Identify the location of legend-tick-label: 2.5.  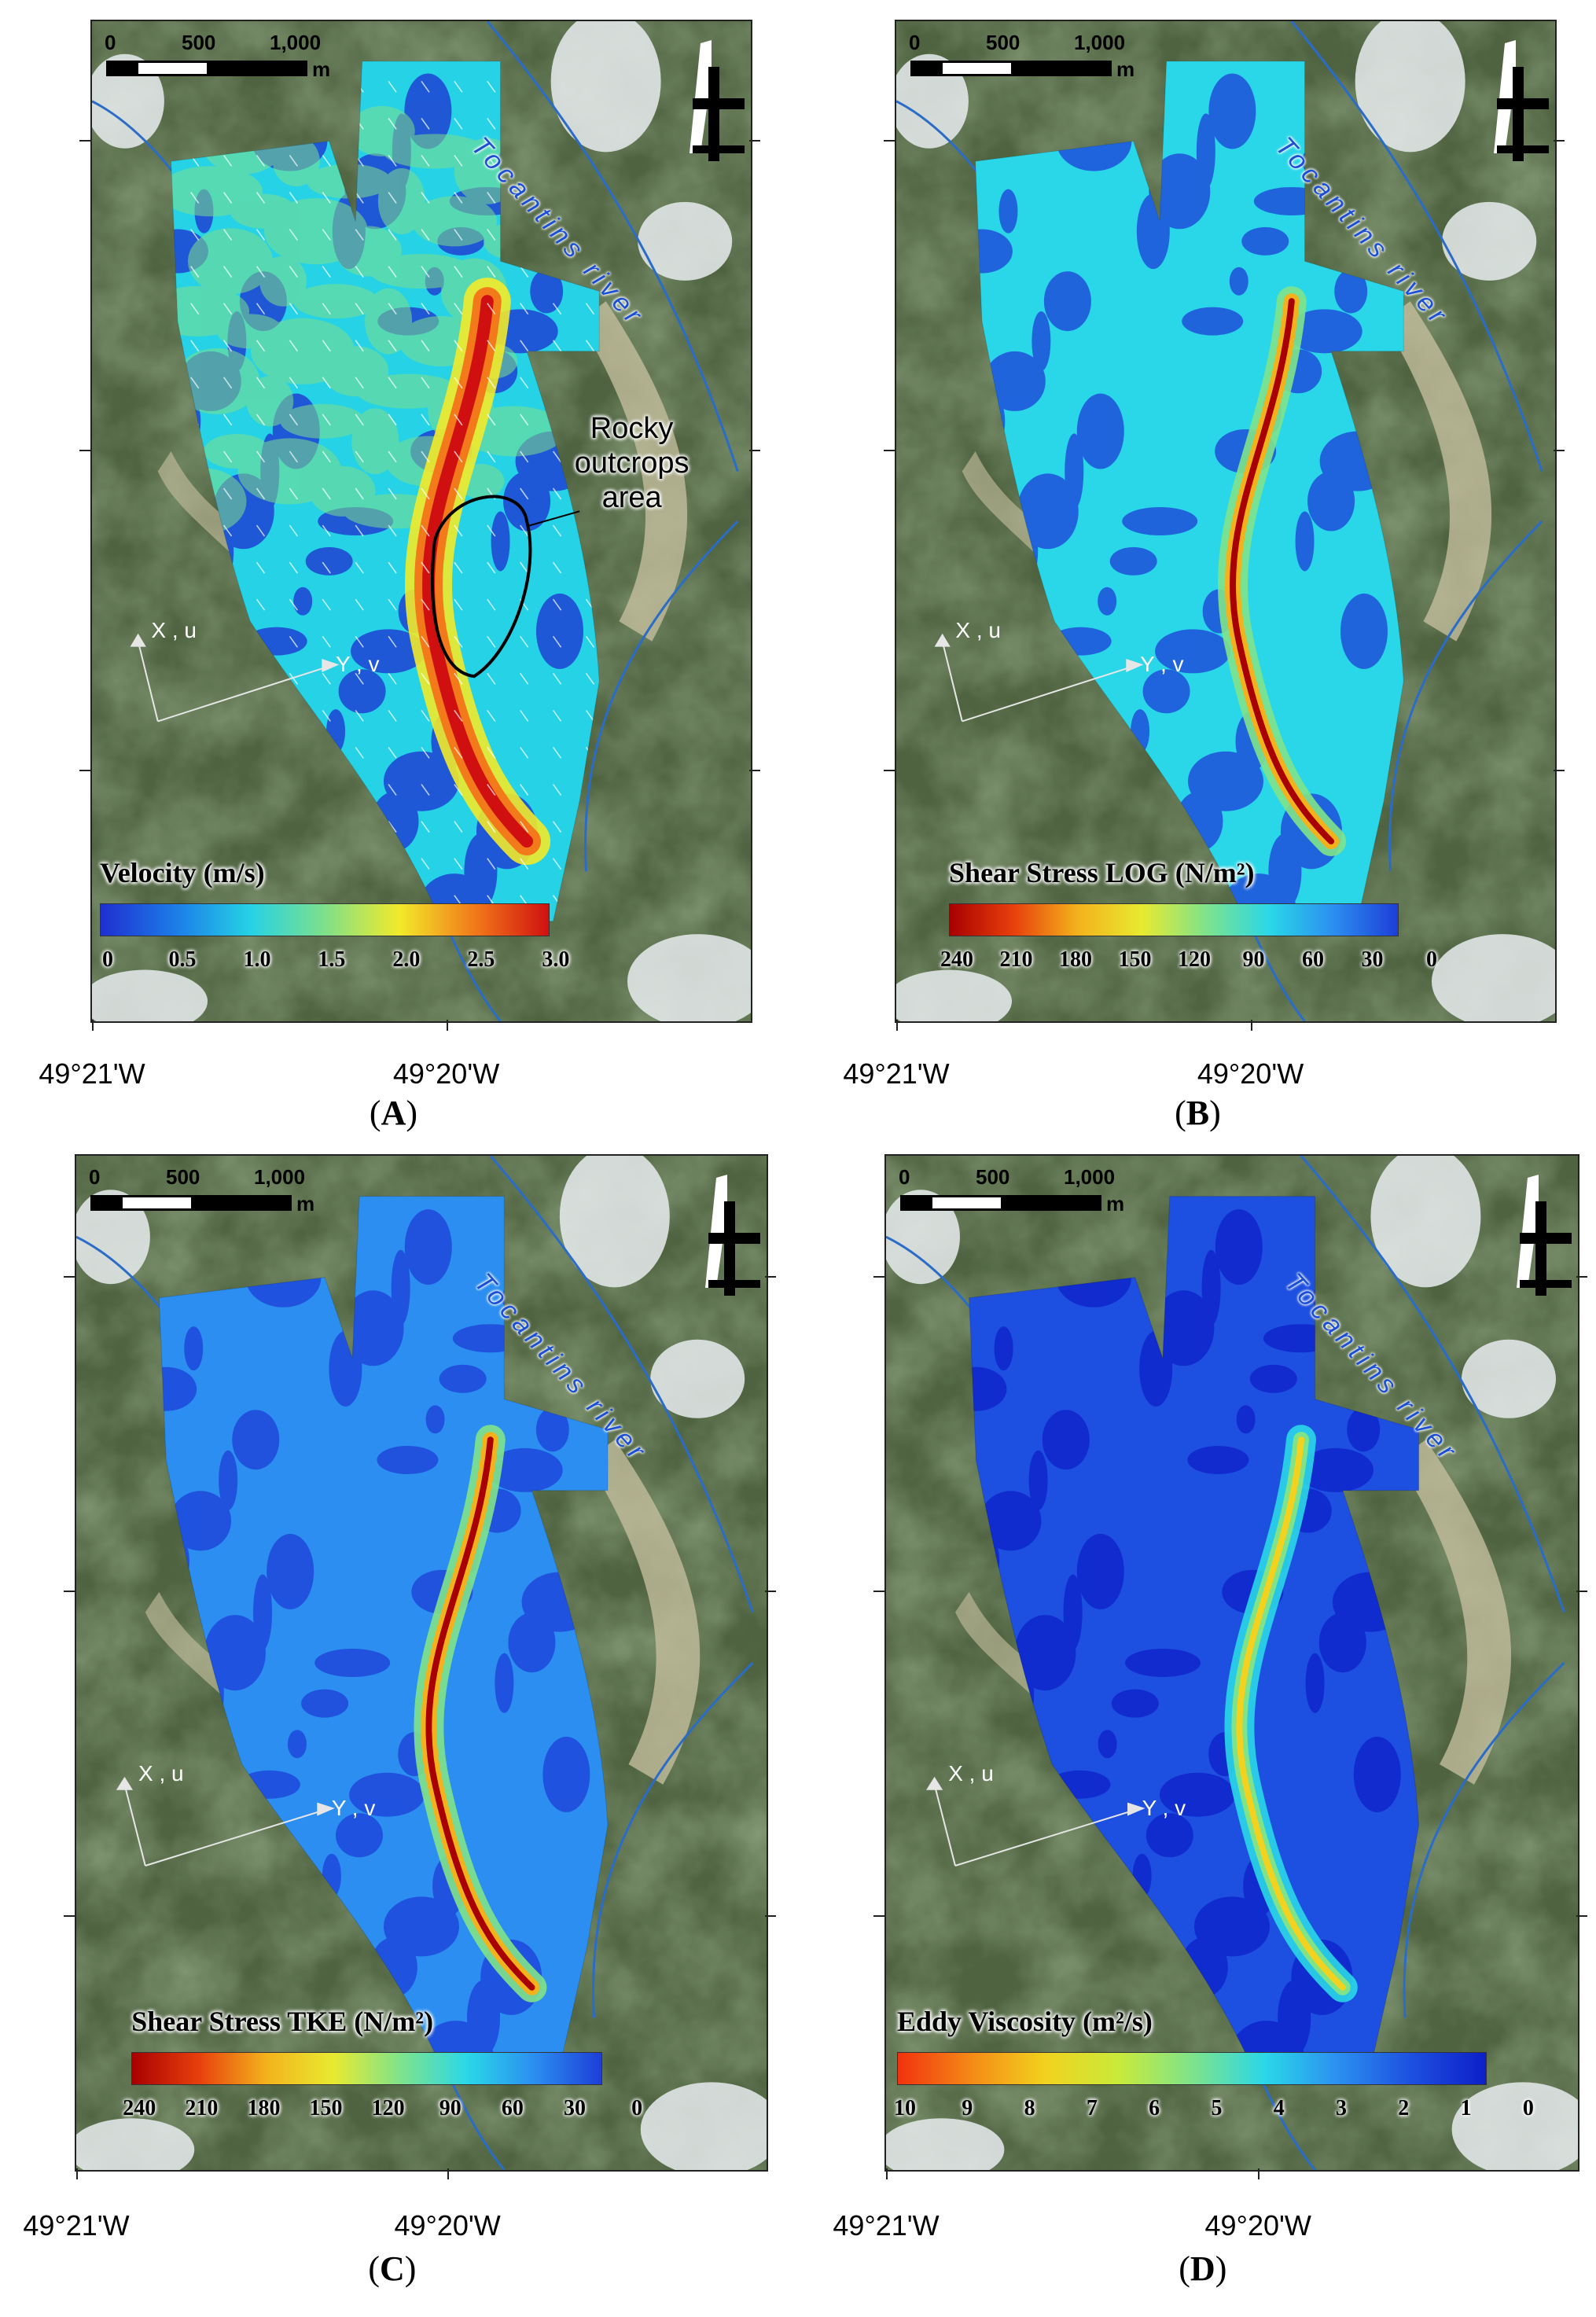
(481, 959).